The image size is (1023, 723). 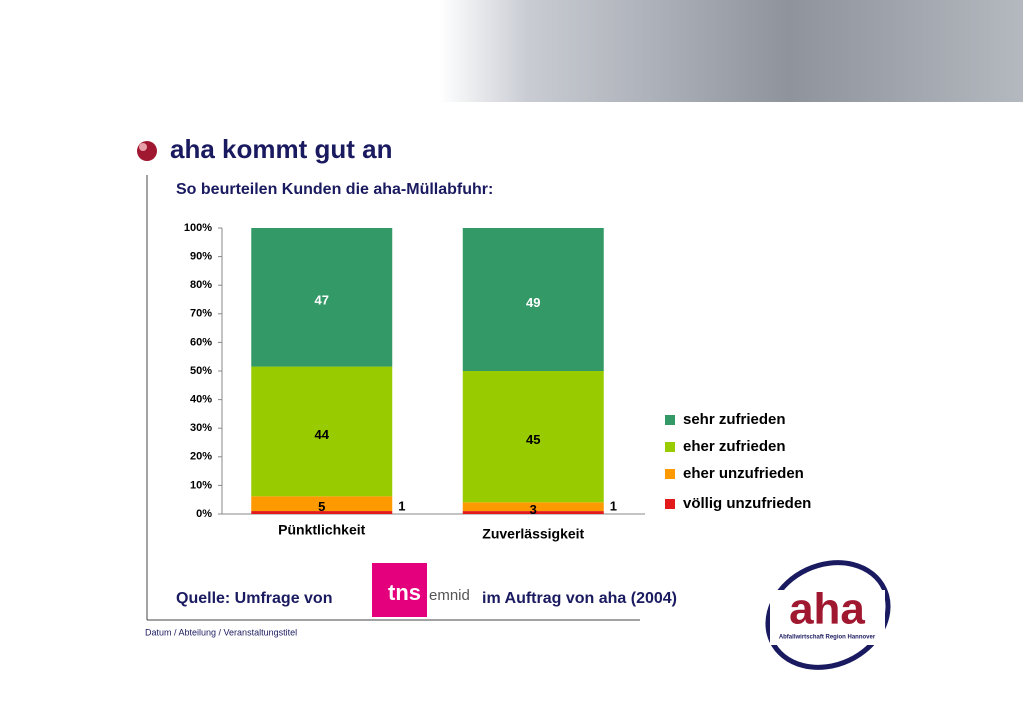 I want to click on data-label: 47, so click(x=322, y=300).